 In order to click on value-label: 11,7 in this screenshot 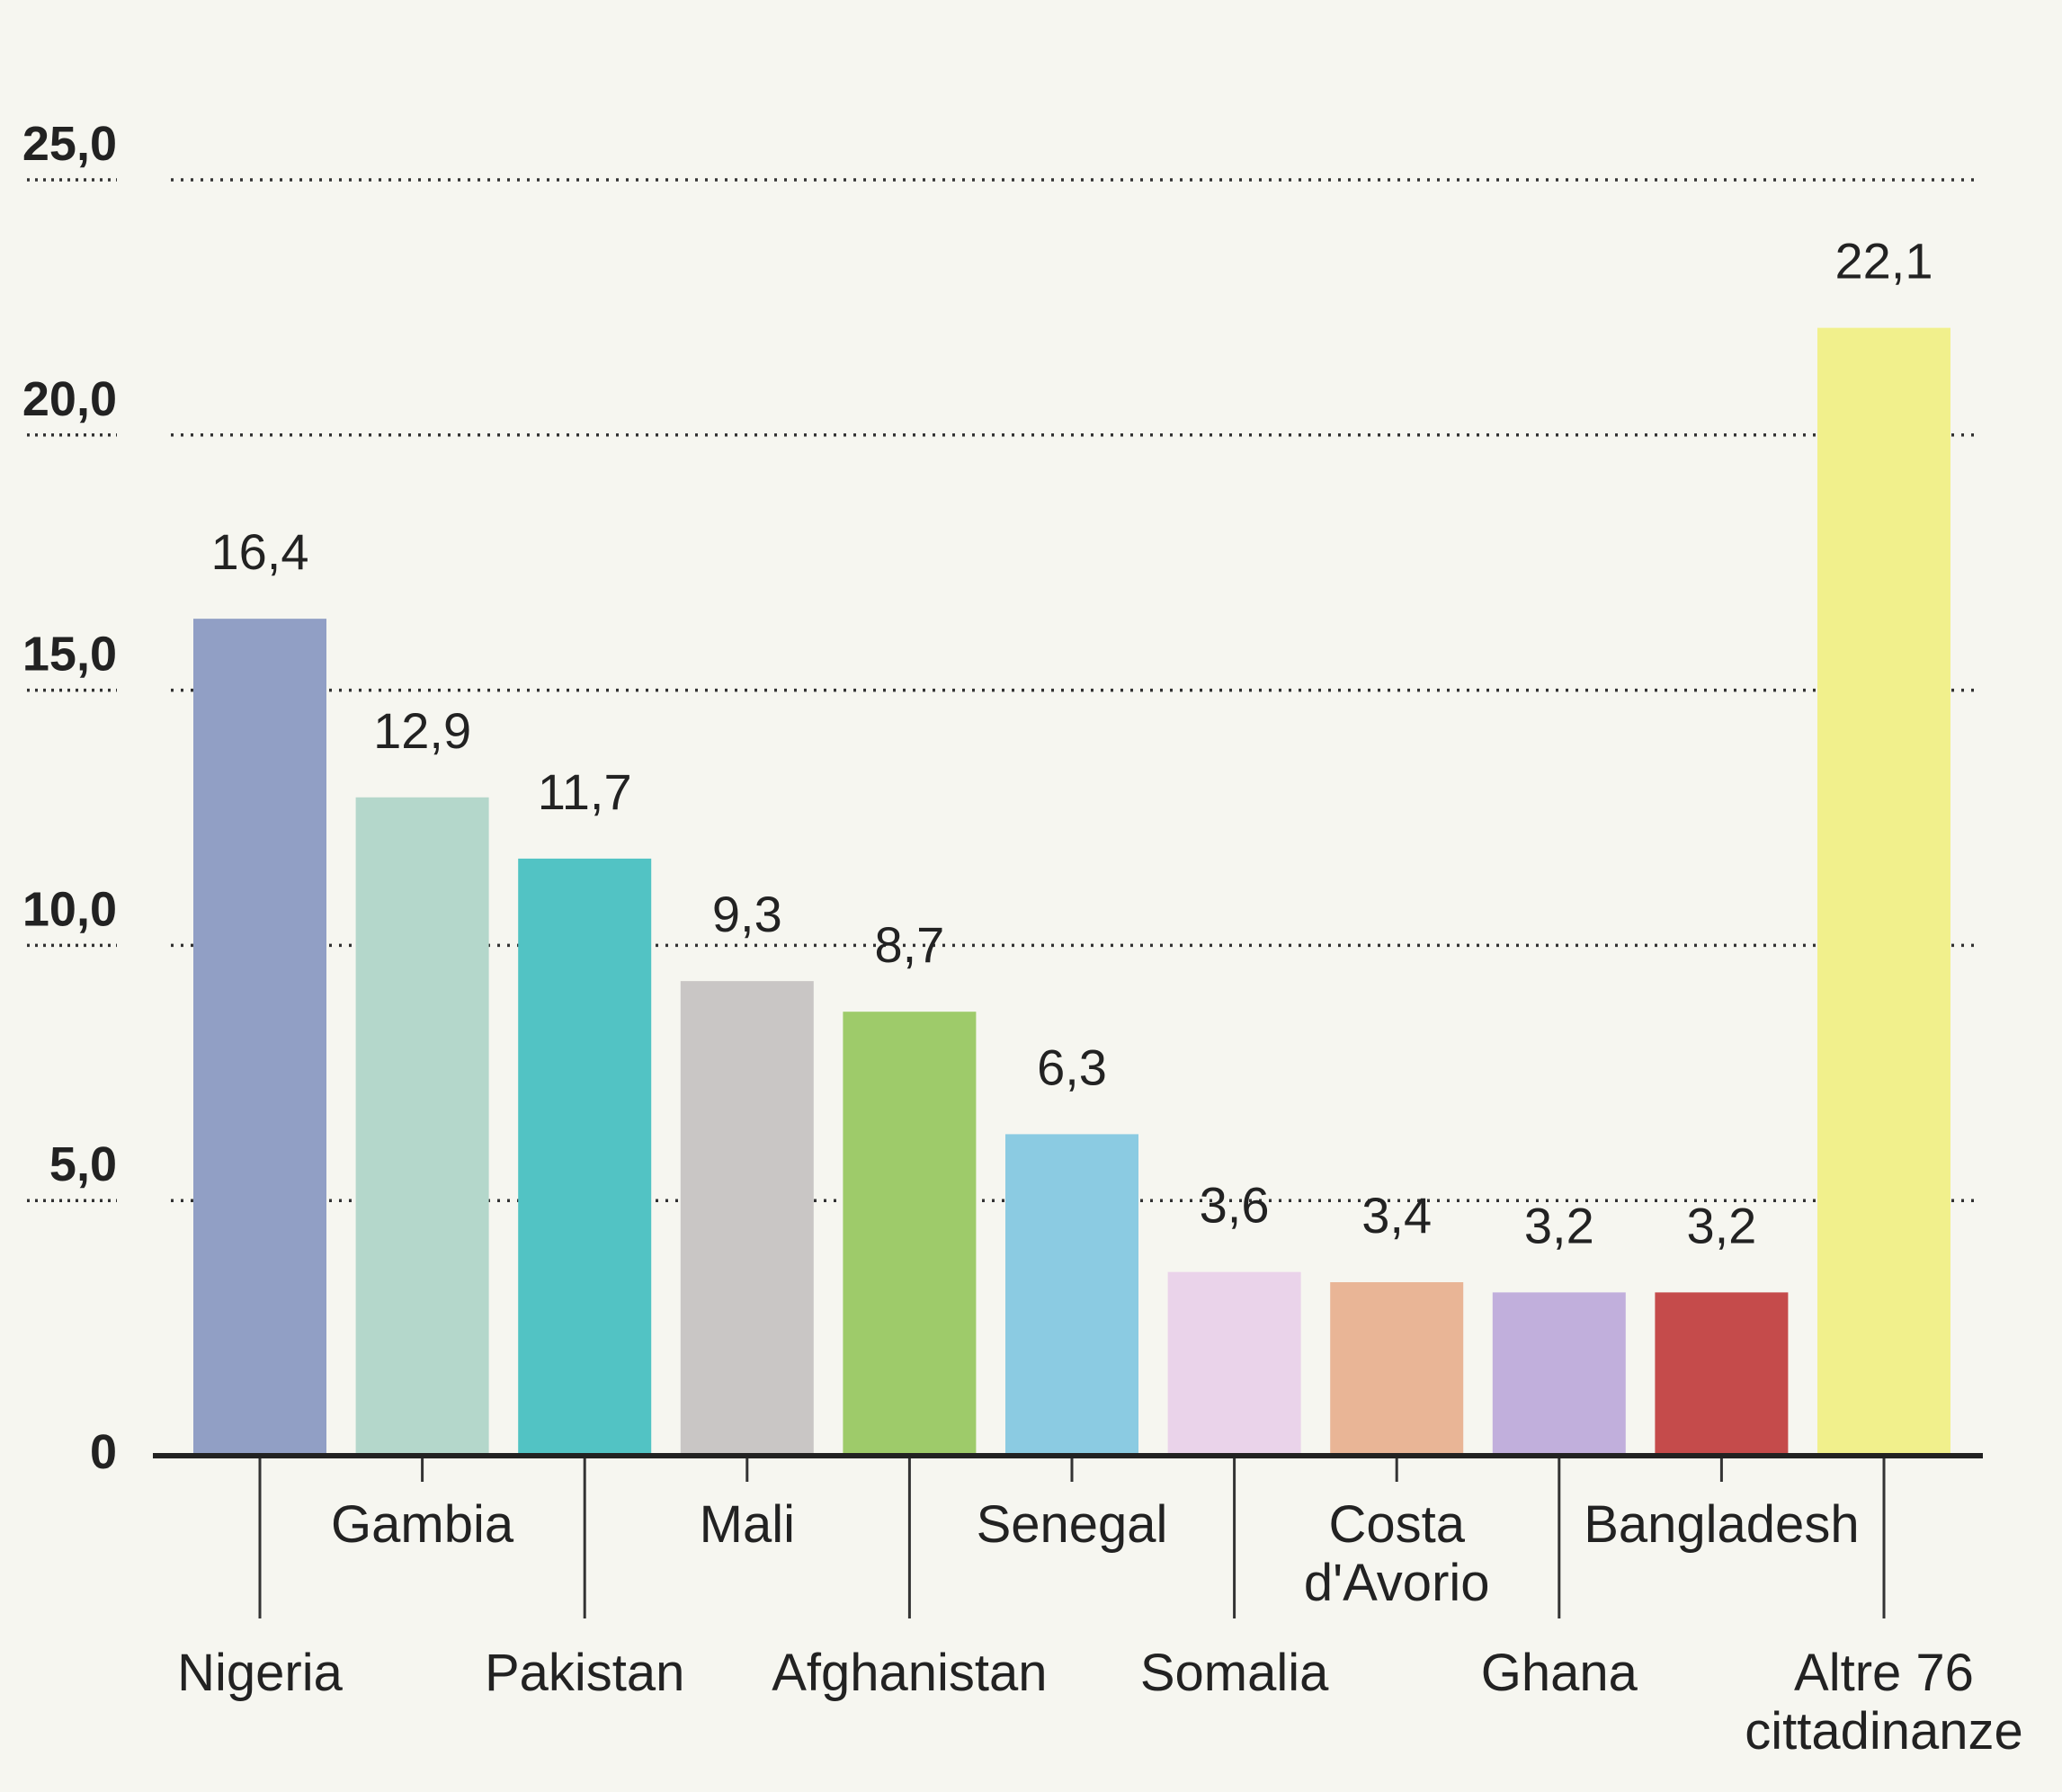, I will do `click(585, 792)`.